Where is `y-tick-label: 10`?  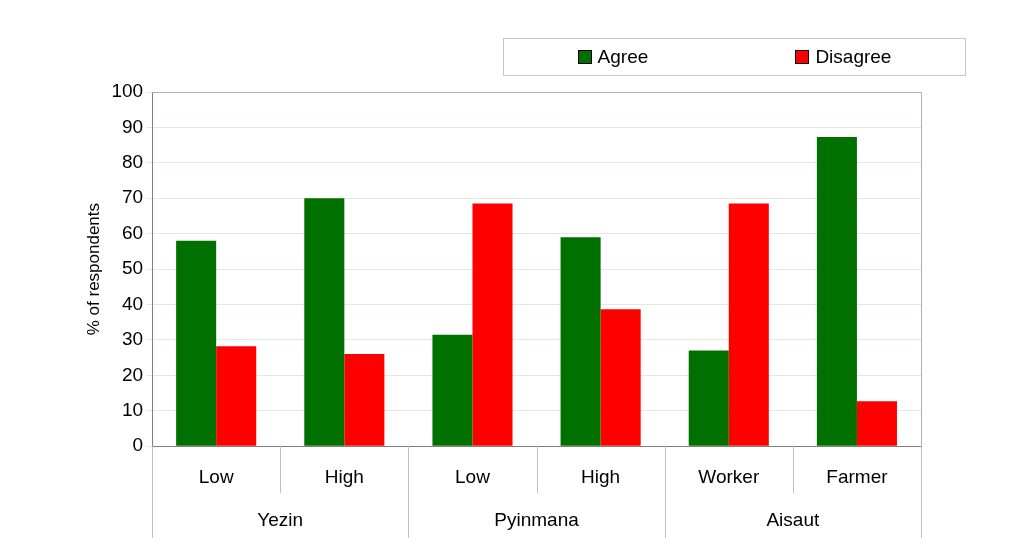
y-tick-label: 10 is located at coordinates (132, 410).